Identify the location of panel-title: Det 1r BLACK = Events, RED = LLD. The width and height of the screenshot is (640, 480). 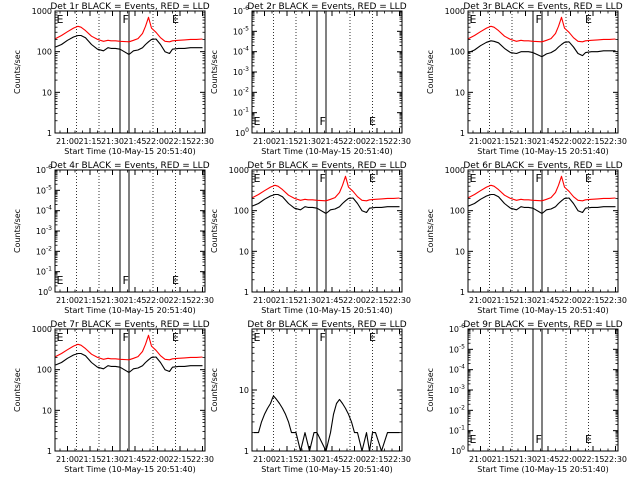
(129, 7).